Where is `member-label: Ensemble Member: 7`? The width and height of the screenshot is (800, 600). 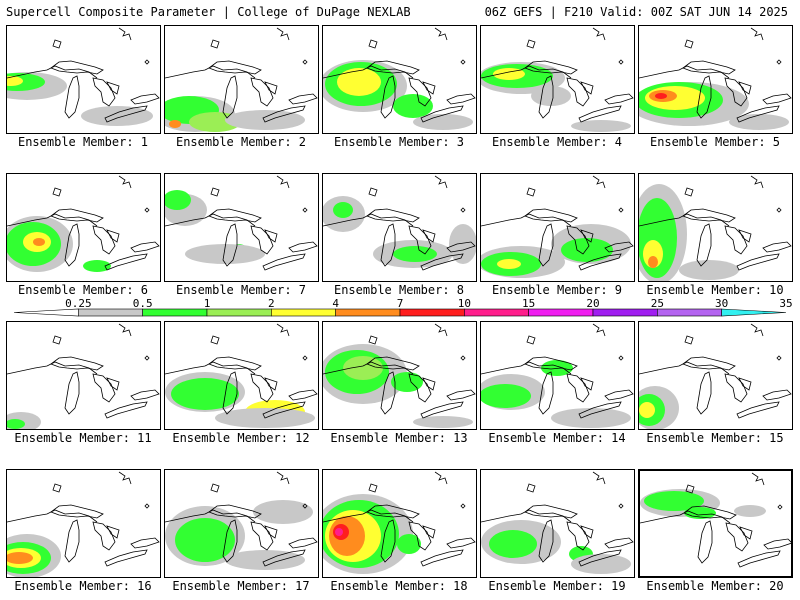
member-label: Ensemble Member: 7 is located at coordinates (241, 290).